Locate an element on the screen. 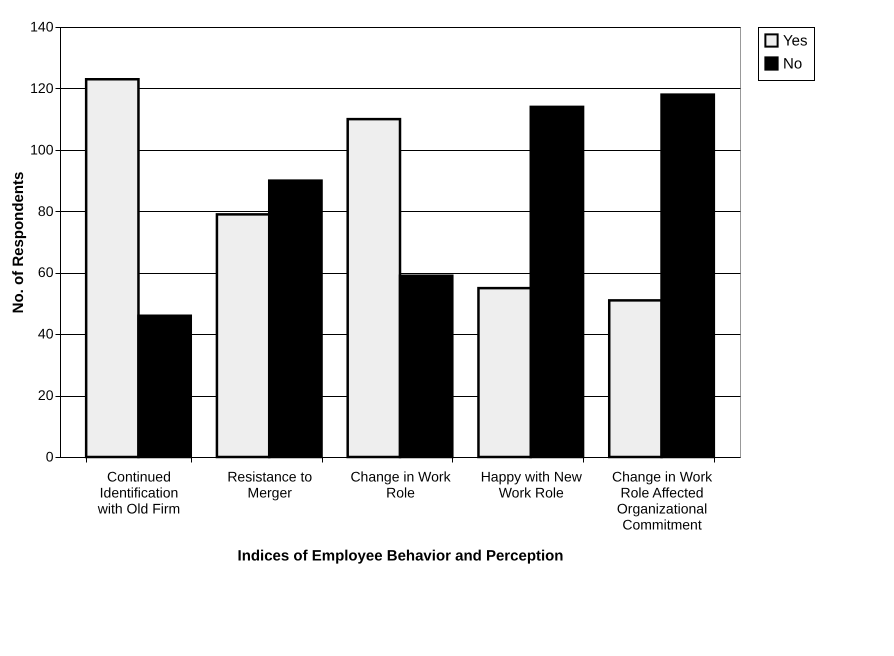  legend-label: No is located at coordinates (792, 64).